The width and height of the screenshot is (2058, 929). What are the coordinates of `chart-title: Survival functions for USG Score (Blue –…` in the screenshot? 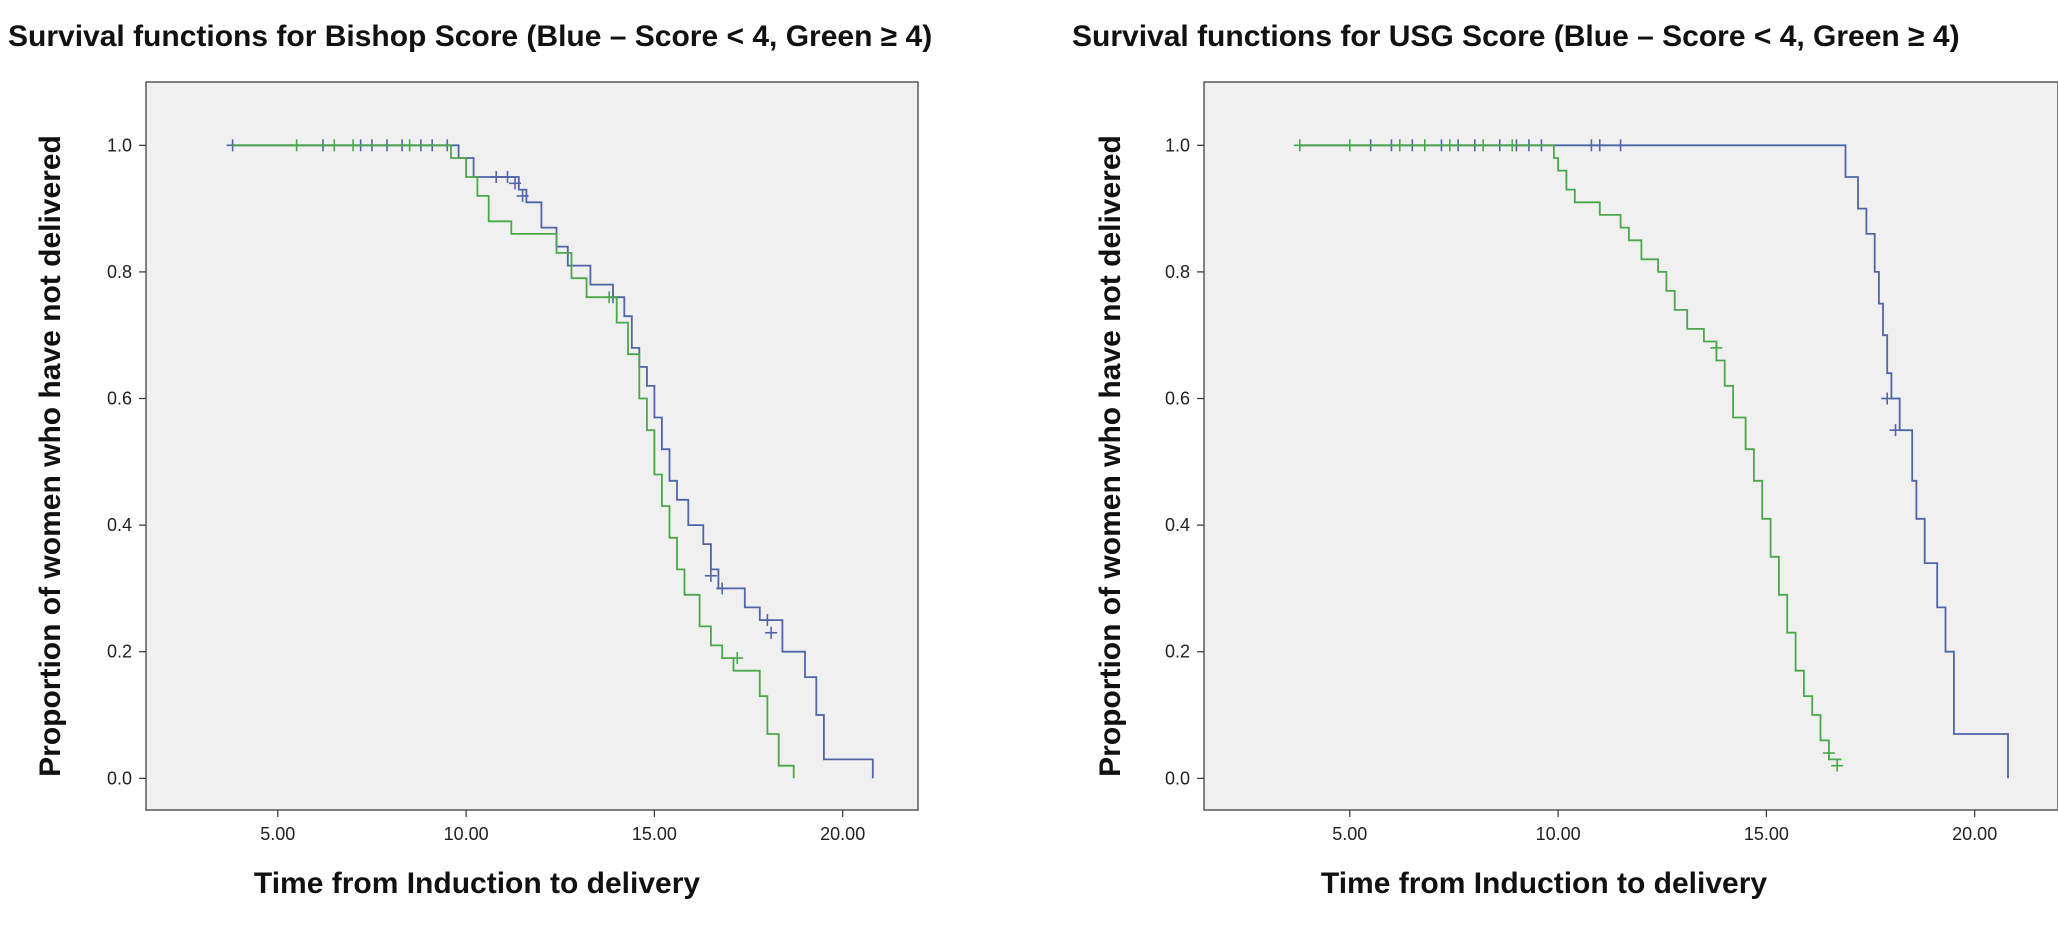 It's located at (1516, 36).